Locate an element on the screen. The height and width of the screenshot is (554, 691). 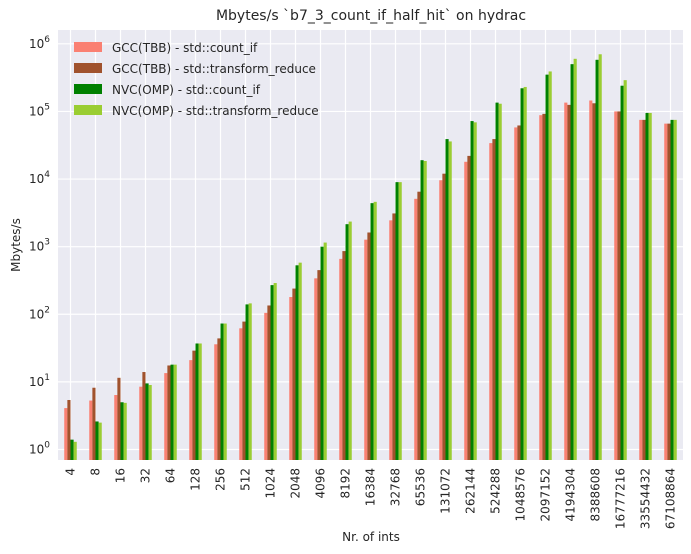
x-tick-label: 2048 is located at coordinates (296, 483).